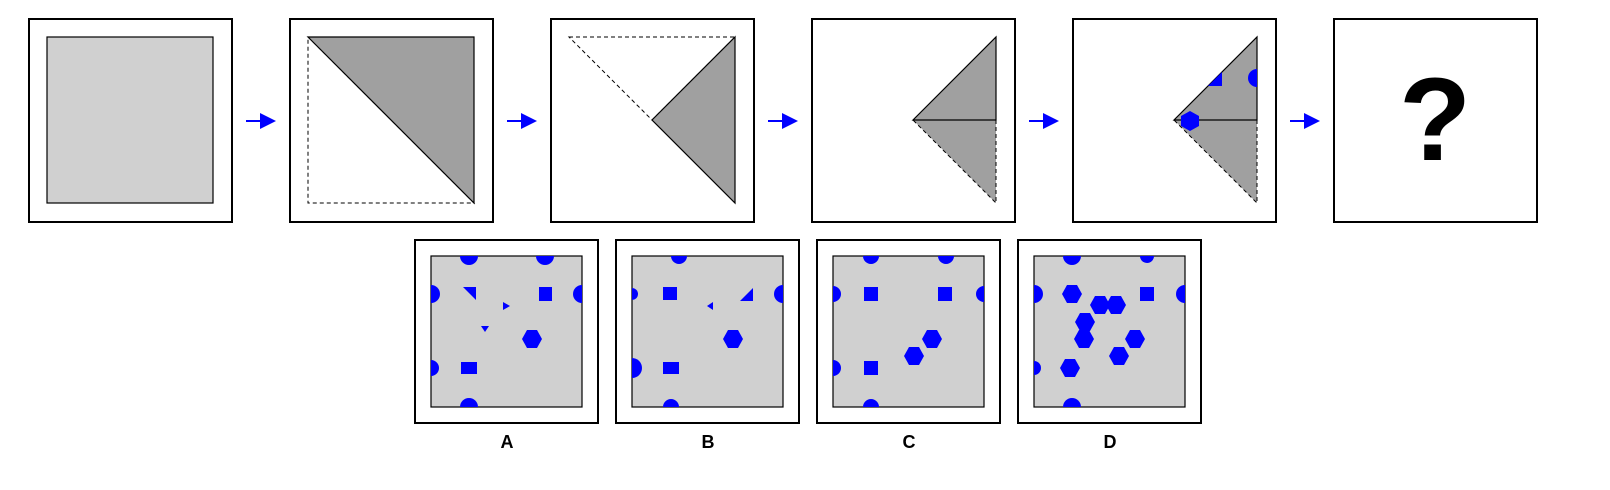 This screenshot has width=1610, height=490. I want to click on step-2-panel, so click(391, 120).